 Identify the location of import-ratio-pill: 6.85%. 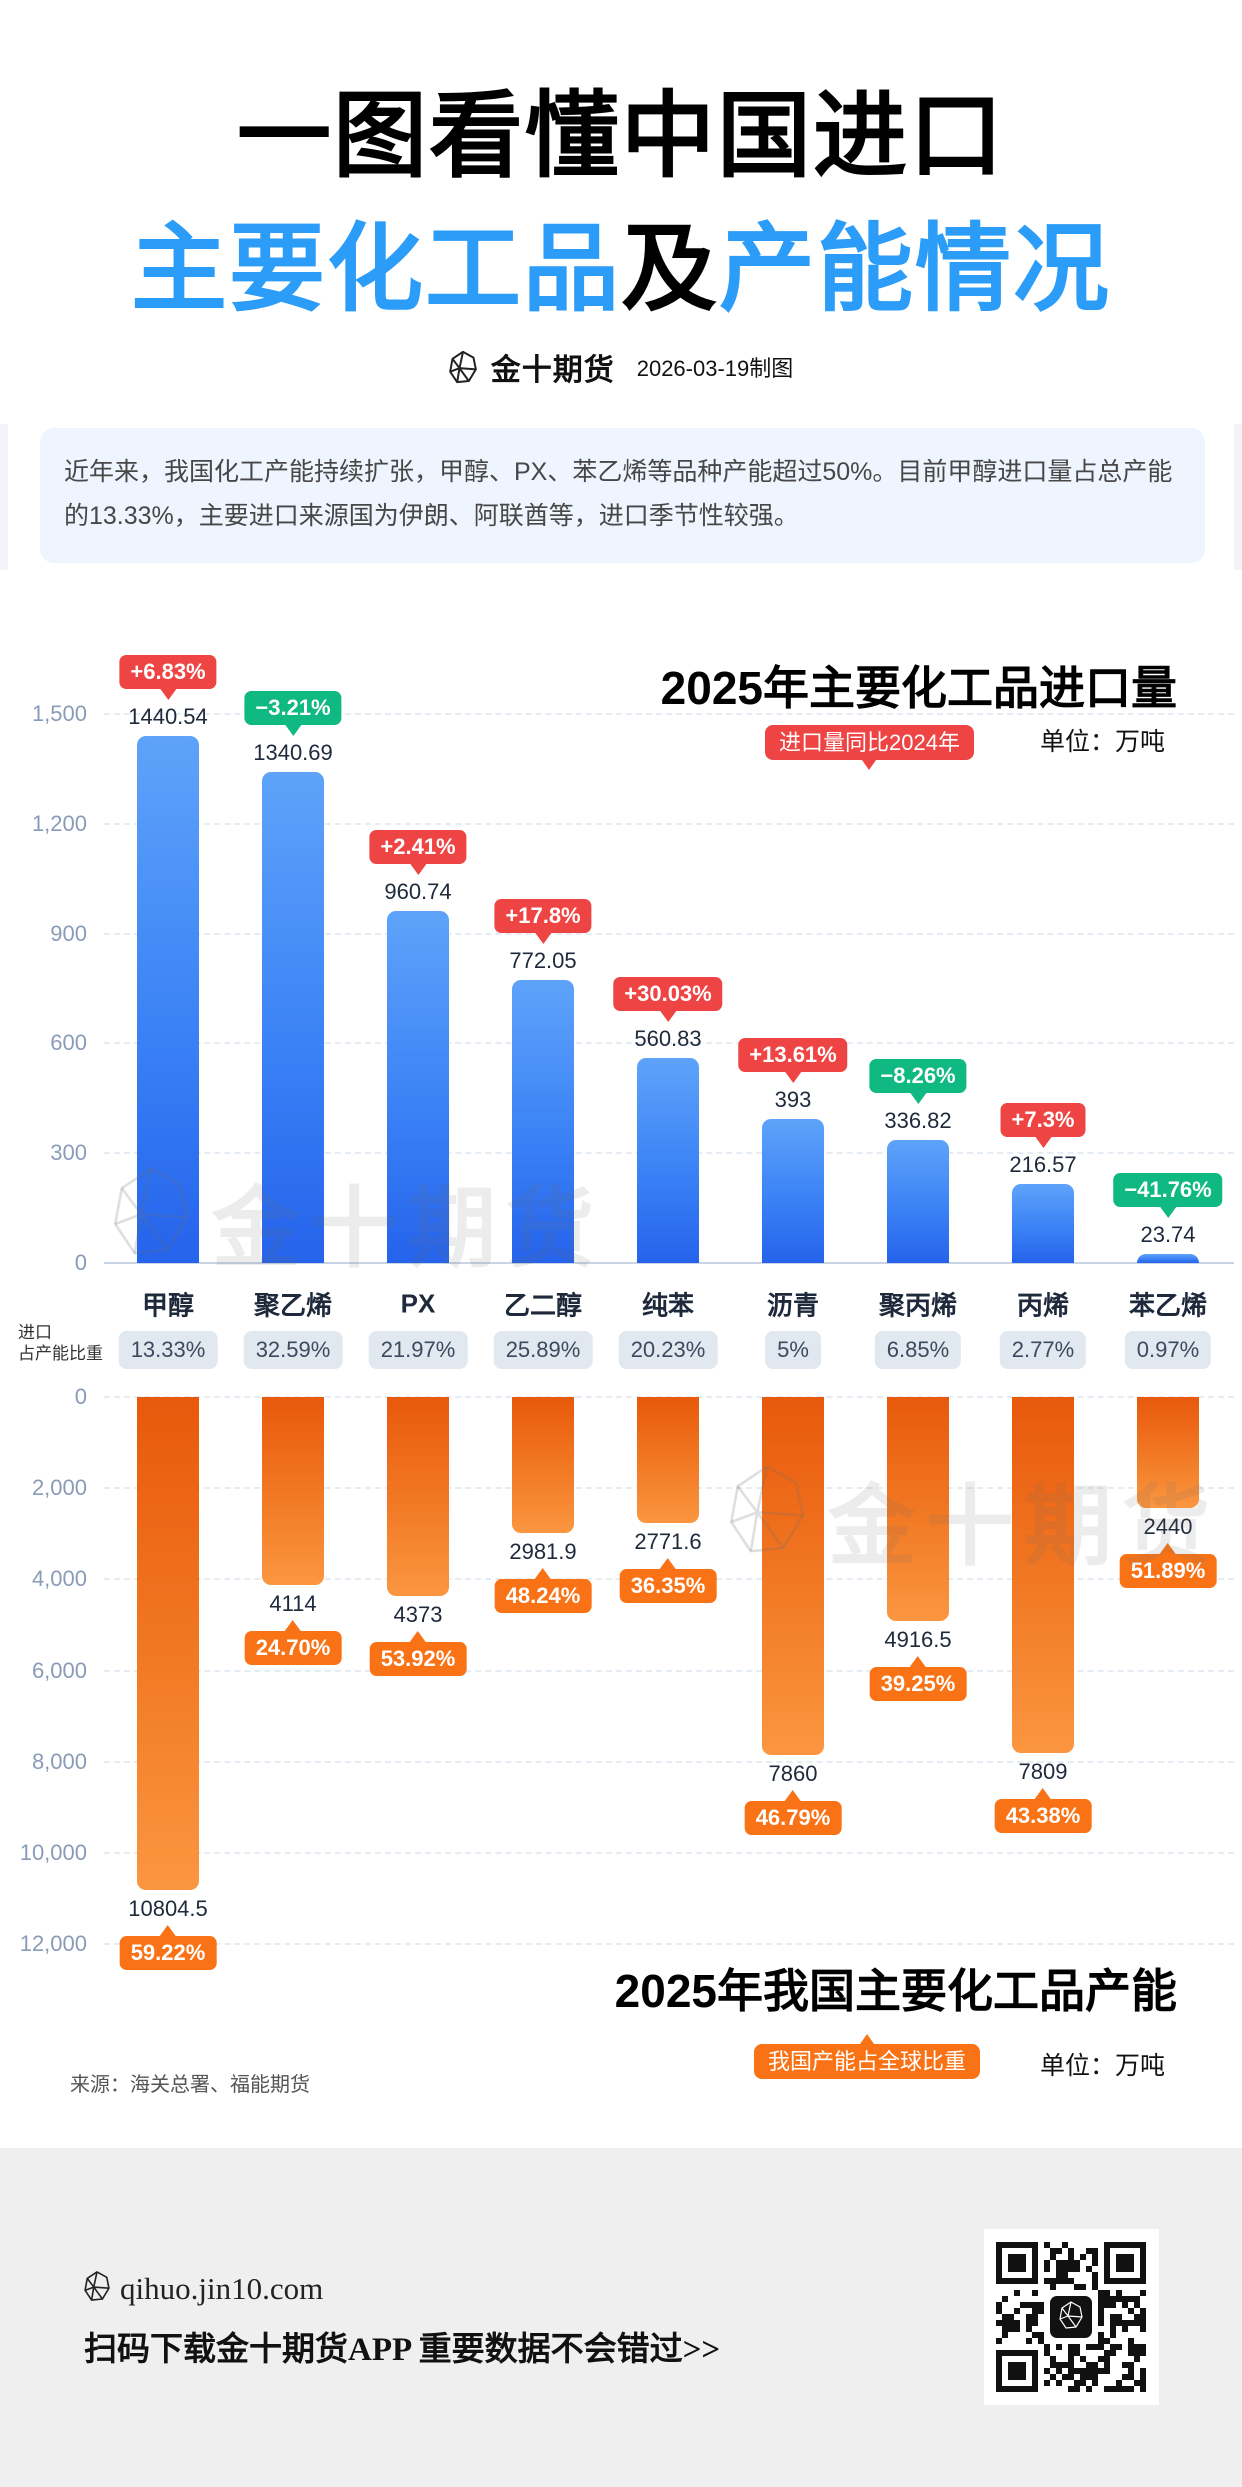
(918, 1350).